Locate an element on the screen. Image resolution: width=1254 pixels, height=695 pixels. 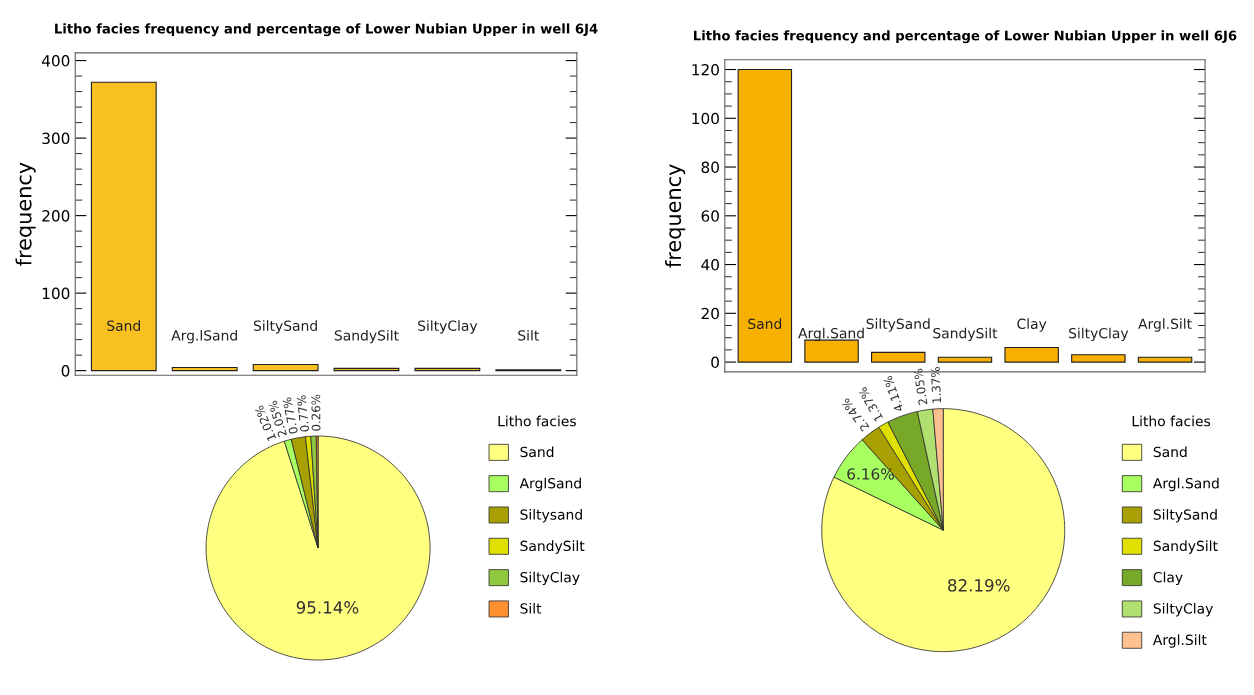
y-tick-label: 60 is located at coordinates (710, 216).